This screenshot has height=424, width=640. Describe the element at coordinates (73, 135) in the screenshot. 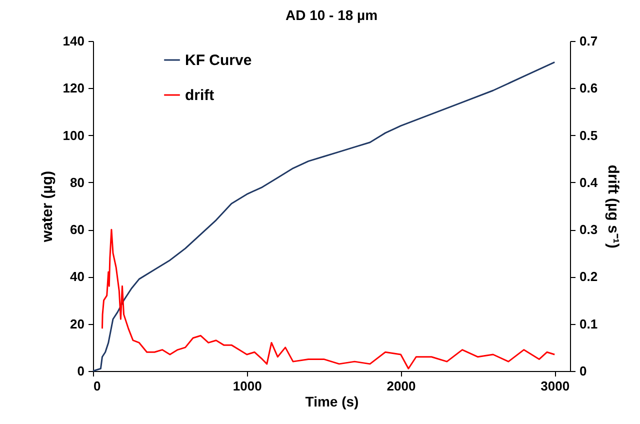

I see `y-tick-label: 100` at that location.